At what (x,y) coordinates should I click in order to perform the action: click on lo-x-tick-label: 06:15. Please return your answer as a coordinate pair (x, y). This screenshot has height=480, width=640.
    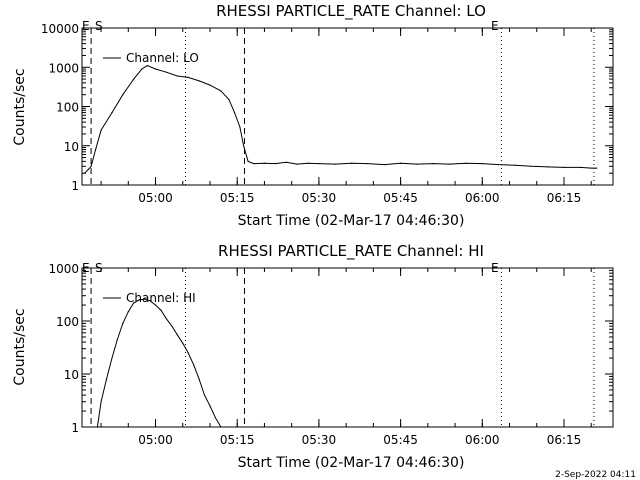
    Looking at the image, I should click on (564, 198).